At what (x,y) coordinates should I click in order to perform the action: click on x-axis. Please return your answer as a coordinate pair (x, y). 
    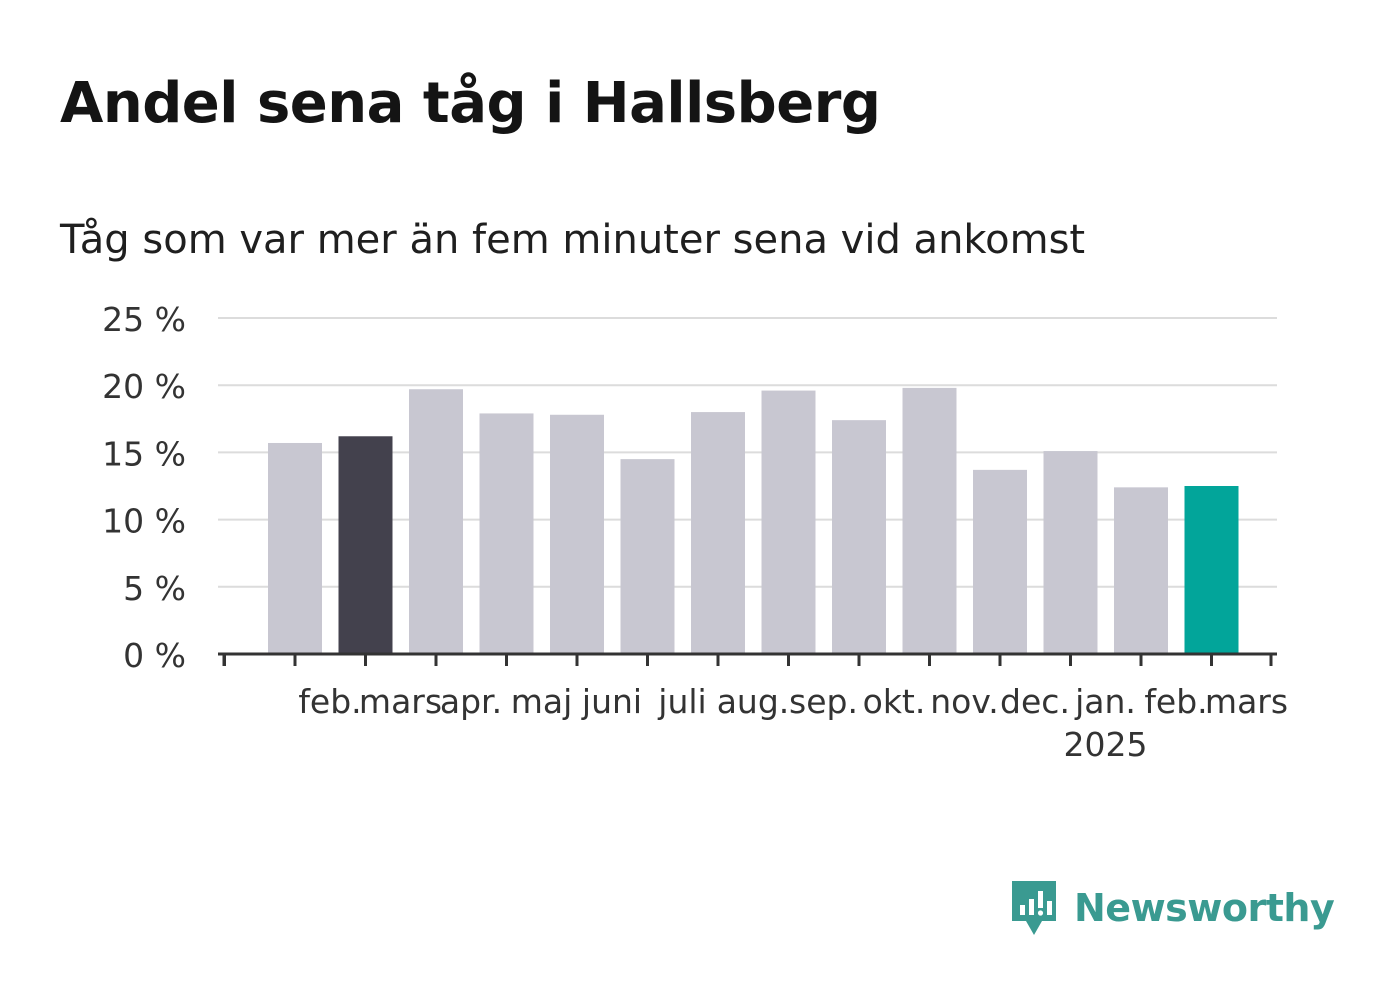
    Looking at the image, I should click on (747, 659).